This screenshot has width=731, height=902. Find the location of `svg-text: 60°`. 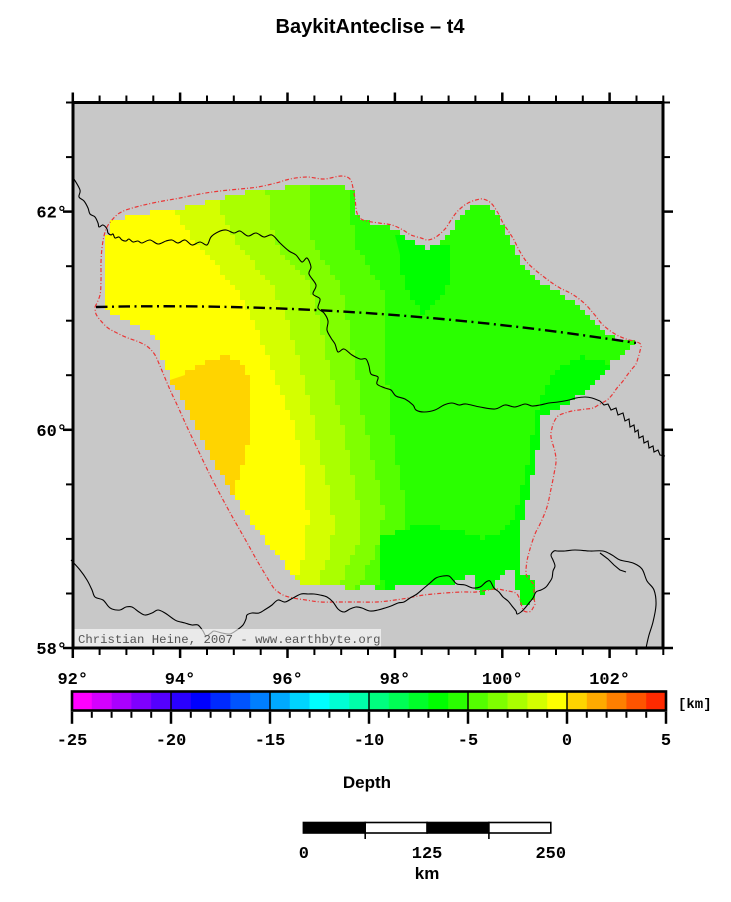

svg-text: 60° is located at coordinates (51, 432).